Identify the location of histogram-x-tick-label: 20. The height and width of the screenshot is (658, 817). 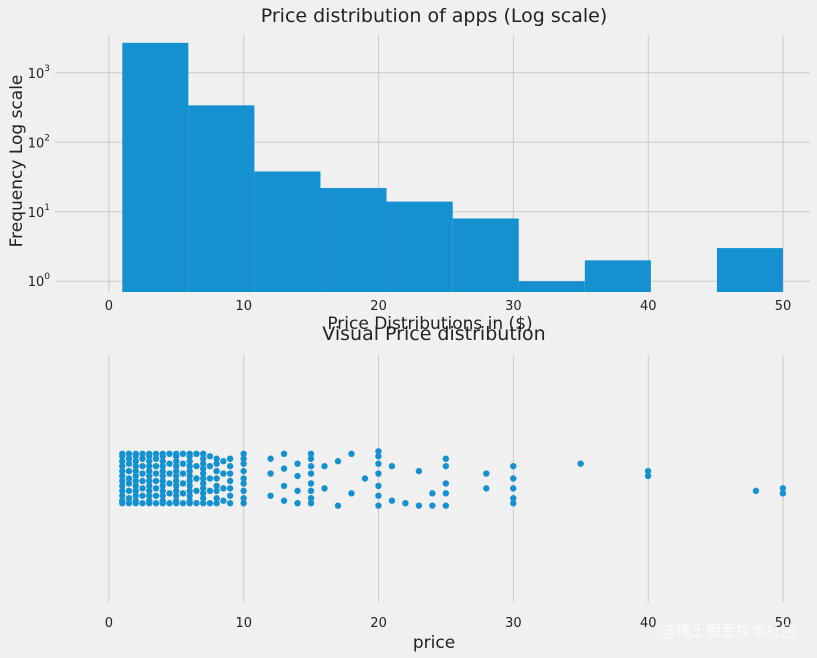
(378, 306).